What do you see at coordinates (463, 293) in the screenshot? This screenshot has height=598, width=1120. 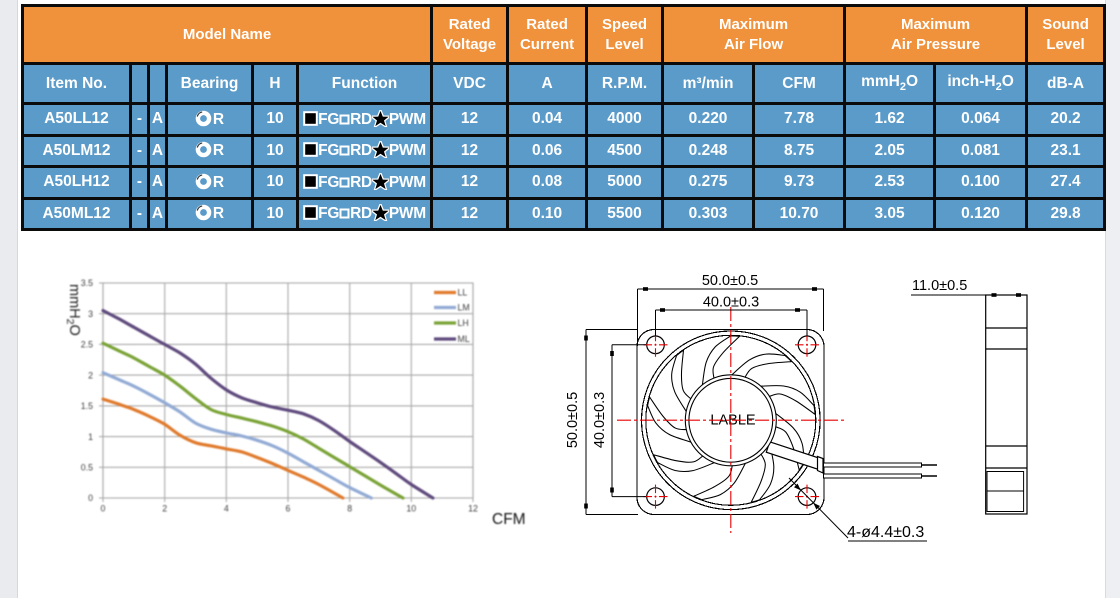 I see `svg-text: LL` at bounding box center [463, 293].